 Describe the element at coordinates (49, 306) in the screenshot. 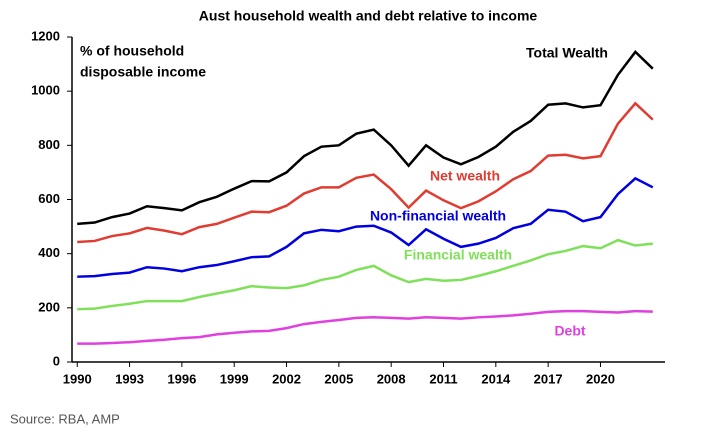

I see `y-tick-label: 200` at that location.